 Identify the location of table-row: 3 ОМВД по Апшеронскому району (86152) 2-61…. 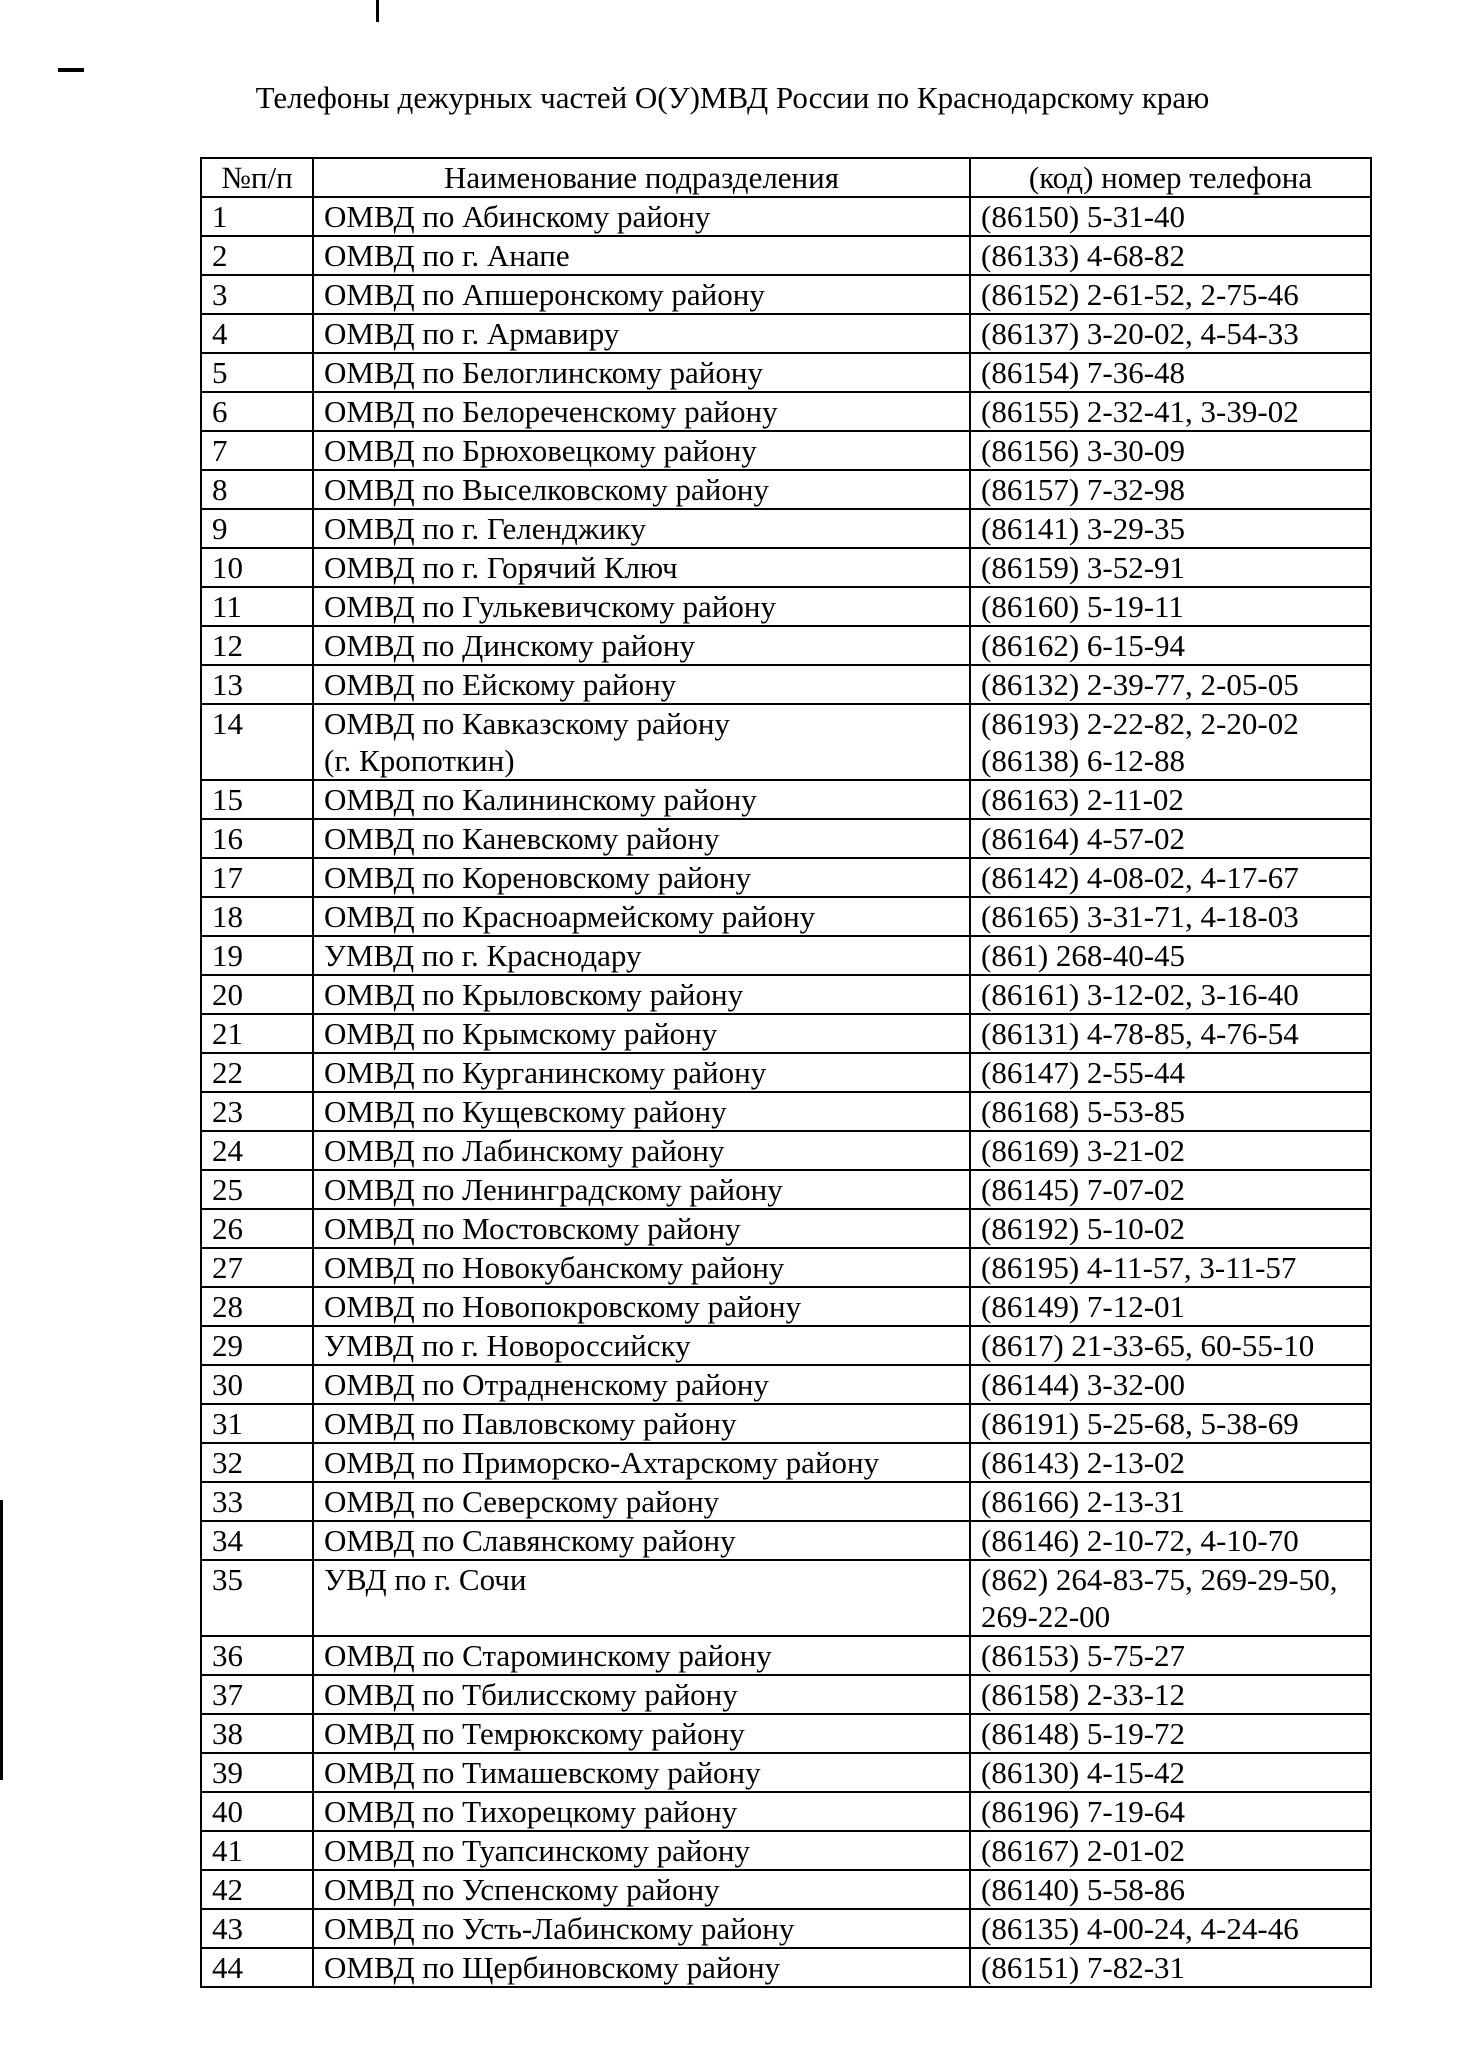
(786, 294).